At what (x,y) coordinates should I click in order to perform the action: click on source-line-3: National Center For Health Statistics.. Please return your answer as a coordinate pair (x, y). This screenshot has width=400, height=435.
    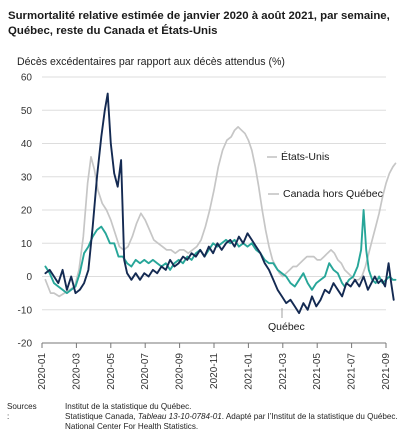
    Looking at the image, I should click on (132, 427).